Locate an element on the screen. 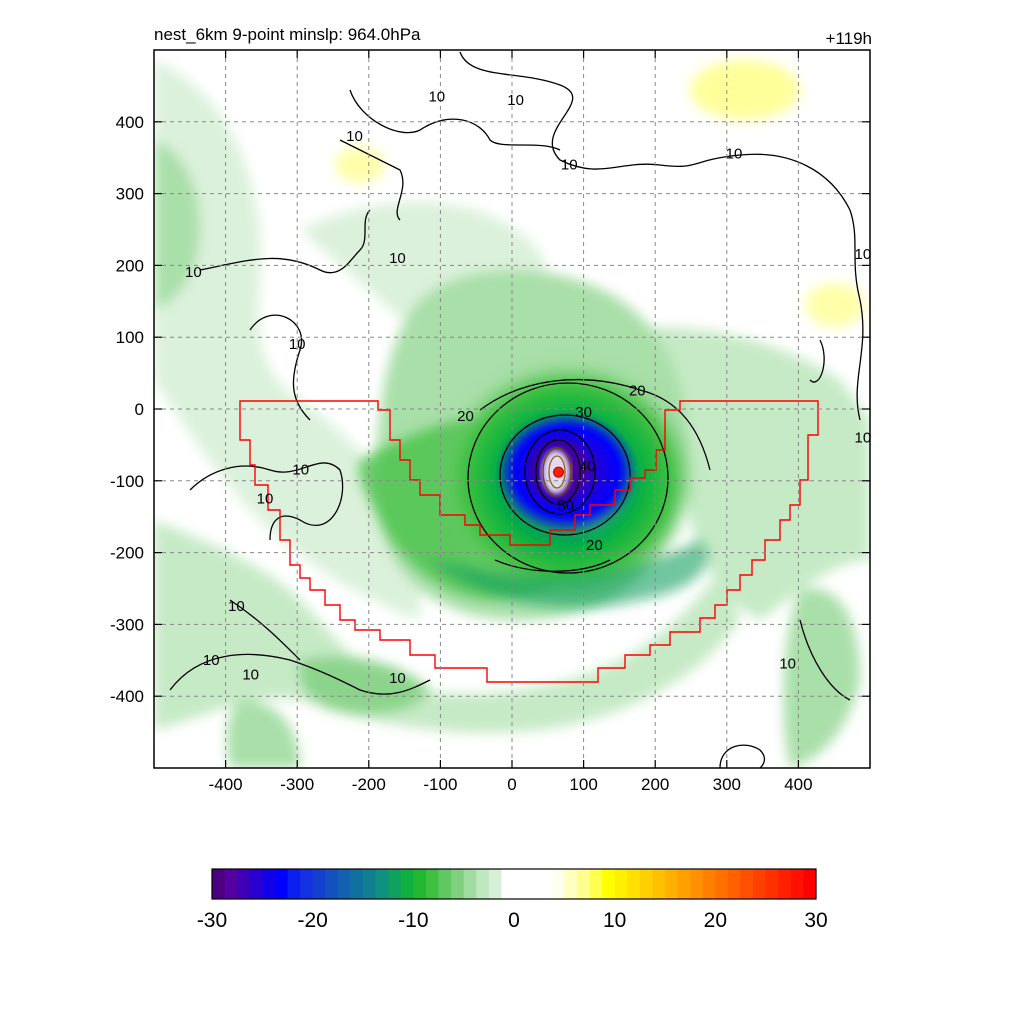 The width and height of the screenshot is (1024, 1024). colorbar-tick-label: 0 is located at coordinates (514, 920).